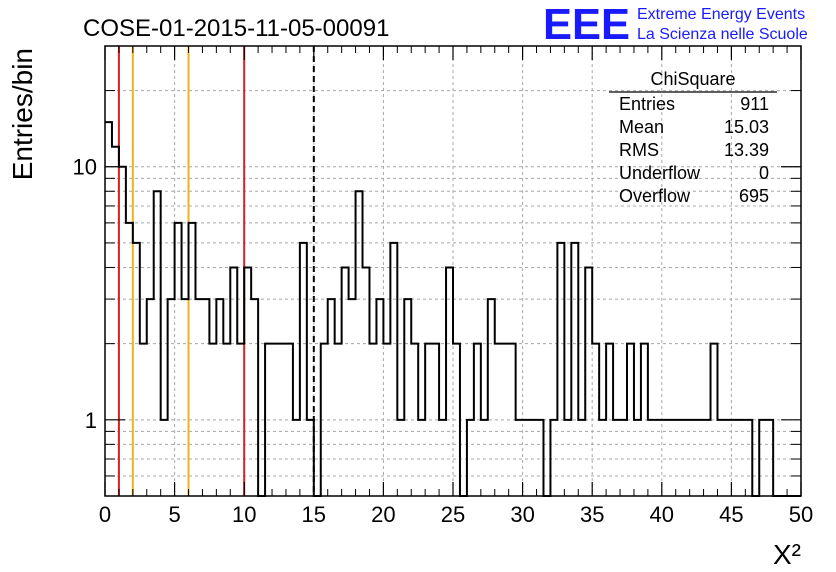 Image resolution: width=836 pixels, height=572 pixels. Describe the element at coordinates (746, 150) in the screenshot. I see `stats-row-value: 13.39` at that location.